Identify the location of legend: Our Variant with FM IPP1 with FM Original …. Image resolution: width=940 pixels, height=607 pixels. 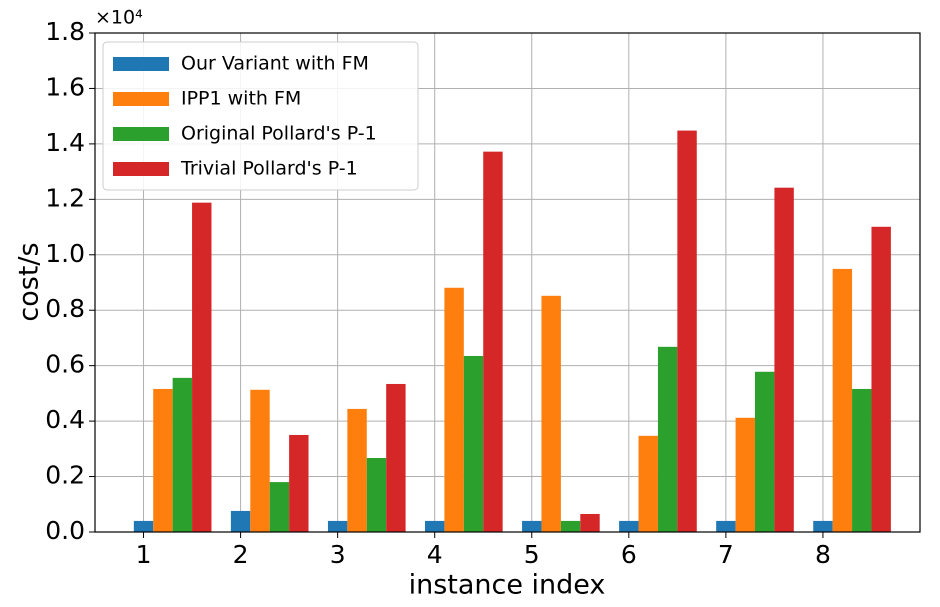
(260, 116).